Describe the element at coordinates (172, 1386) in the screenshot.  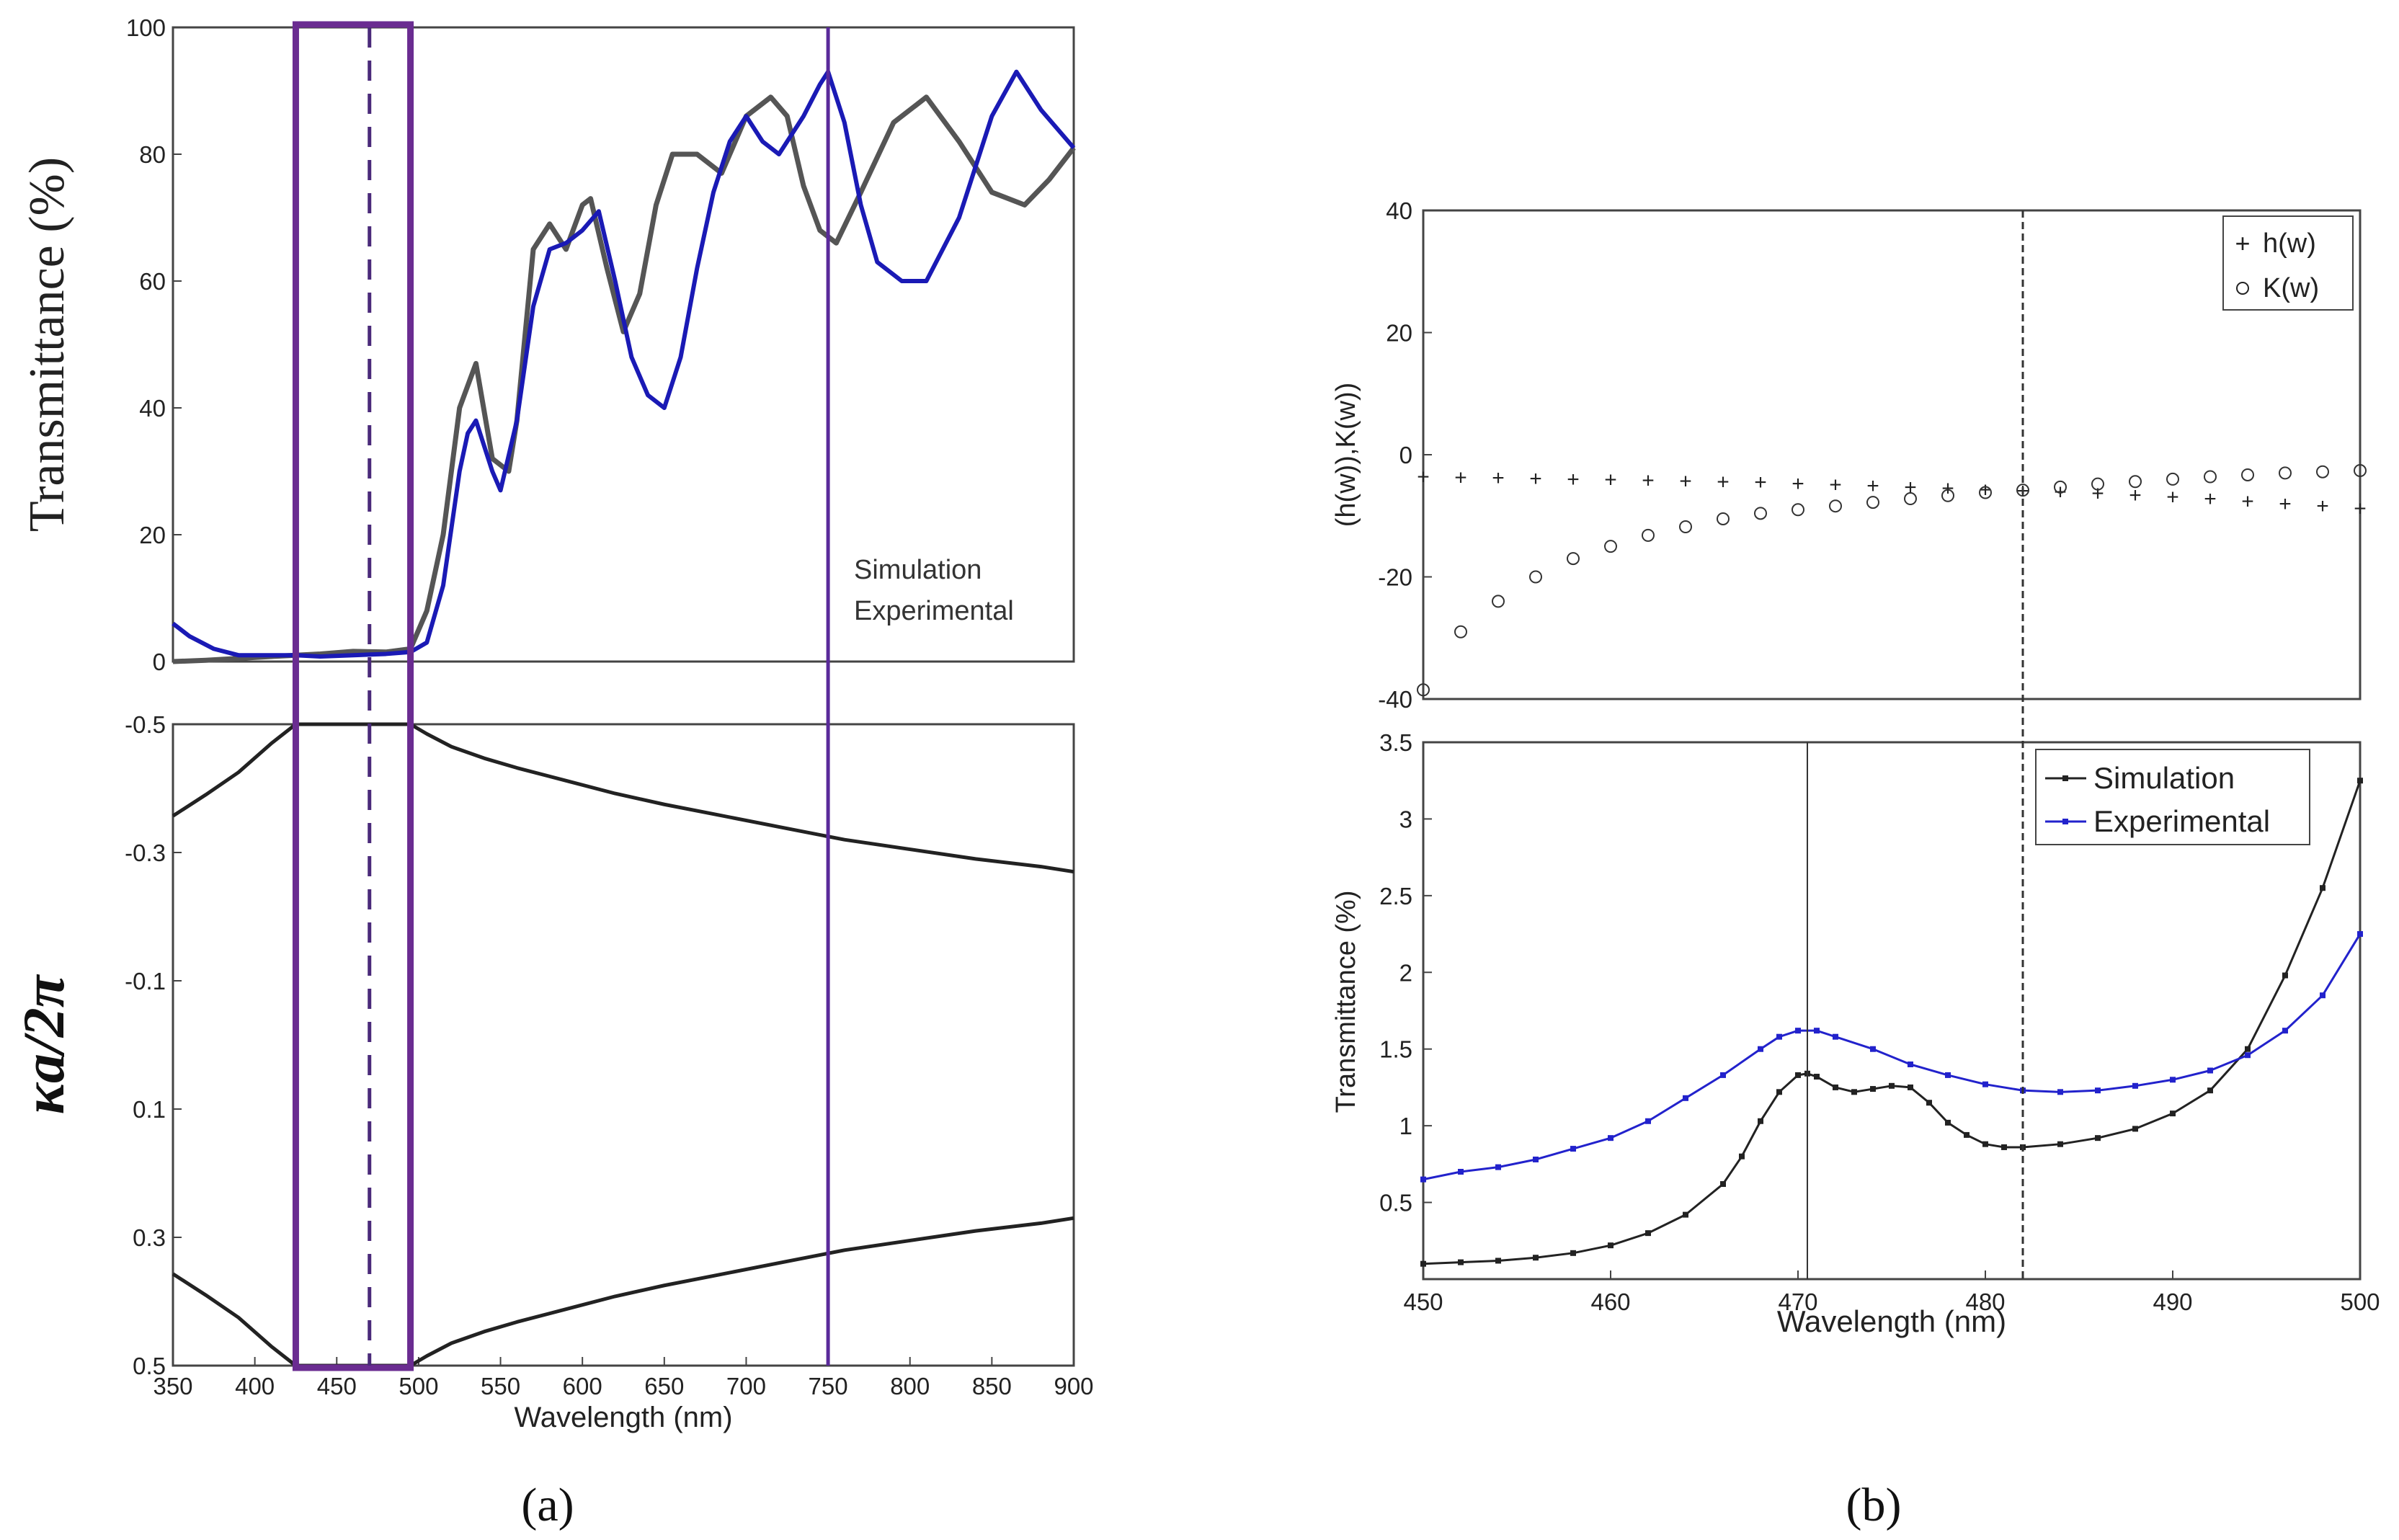
I see `x-tick-label: 350` at that location.